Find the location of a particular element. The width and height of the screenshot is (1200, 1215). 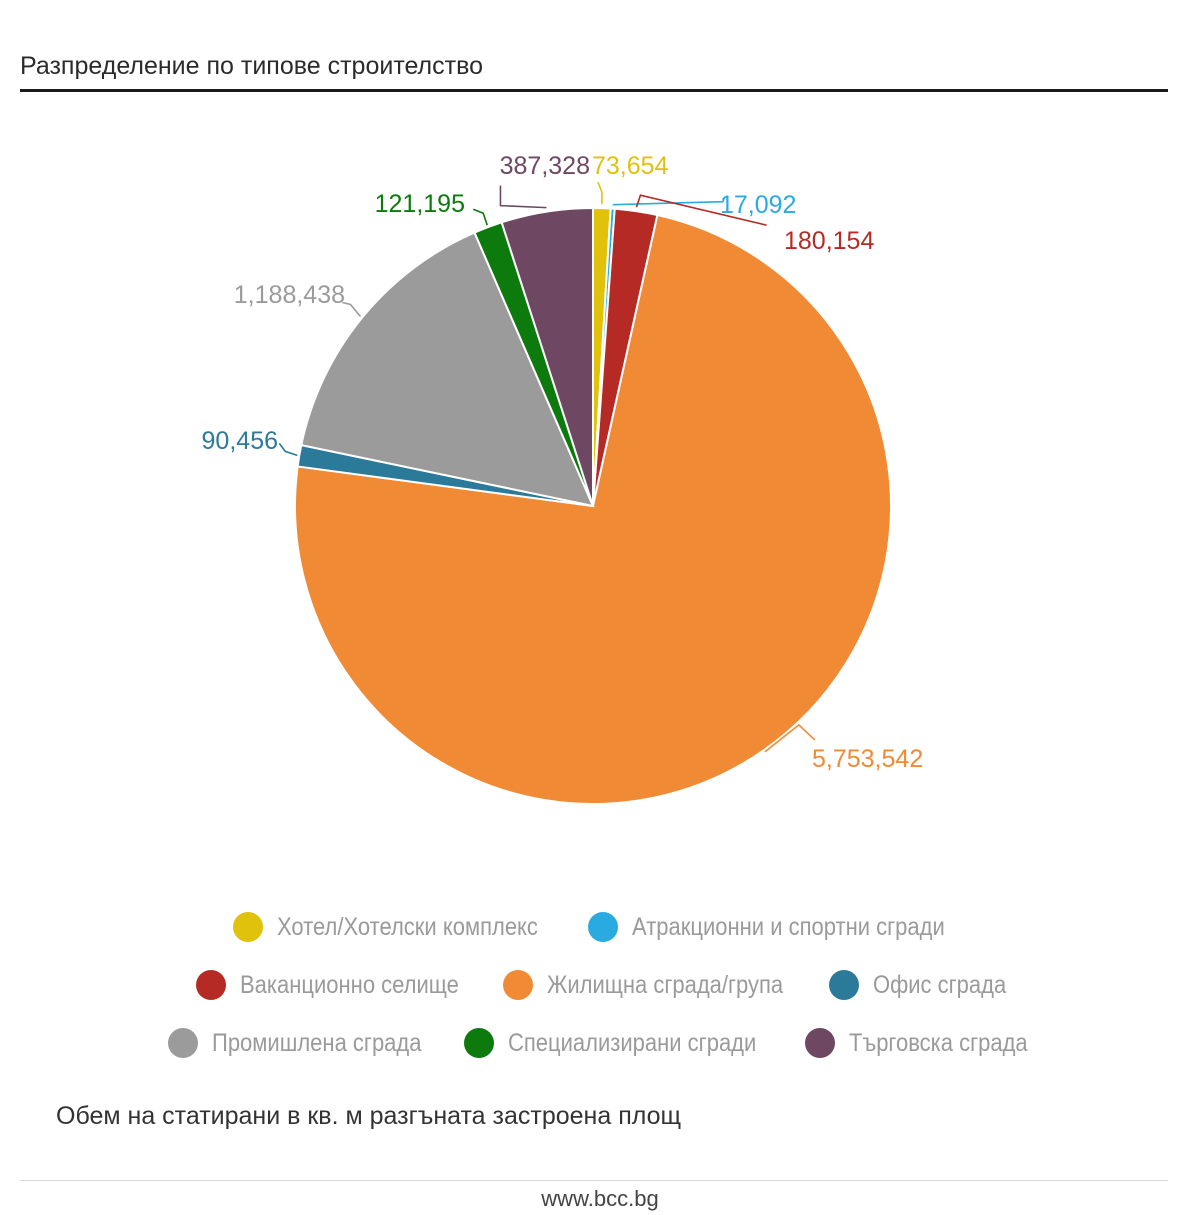

legend-label: Офис сграда is located at coordinates (939, 984).